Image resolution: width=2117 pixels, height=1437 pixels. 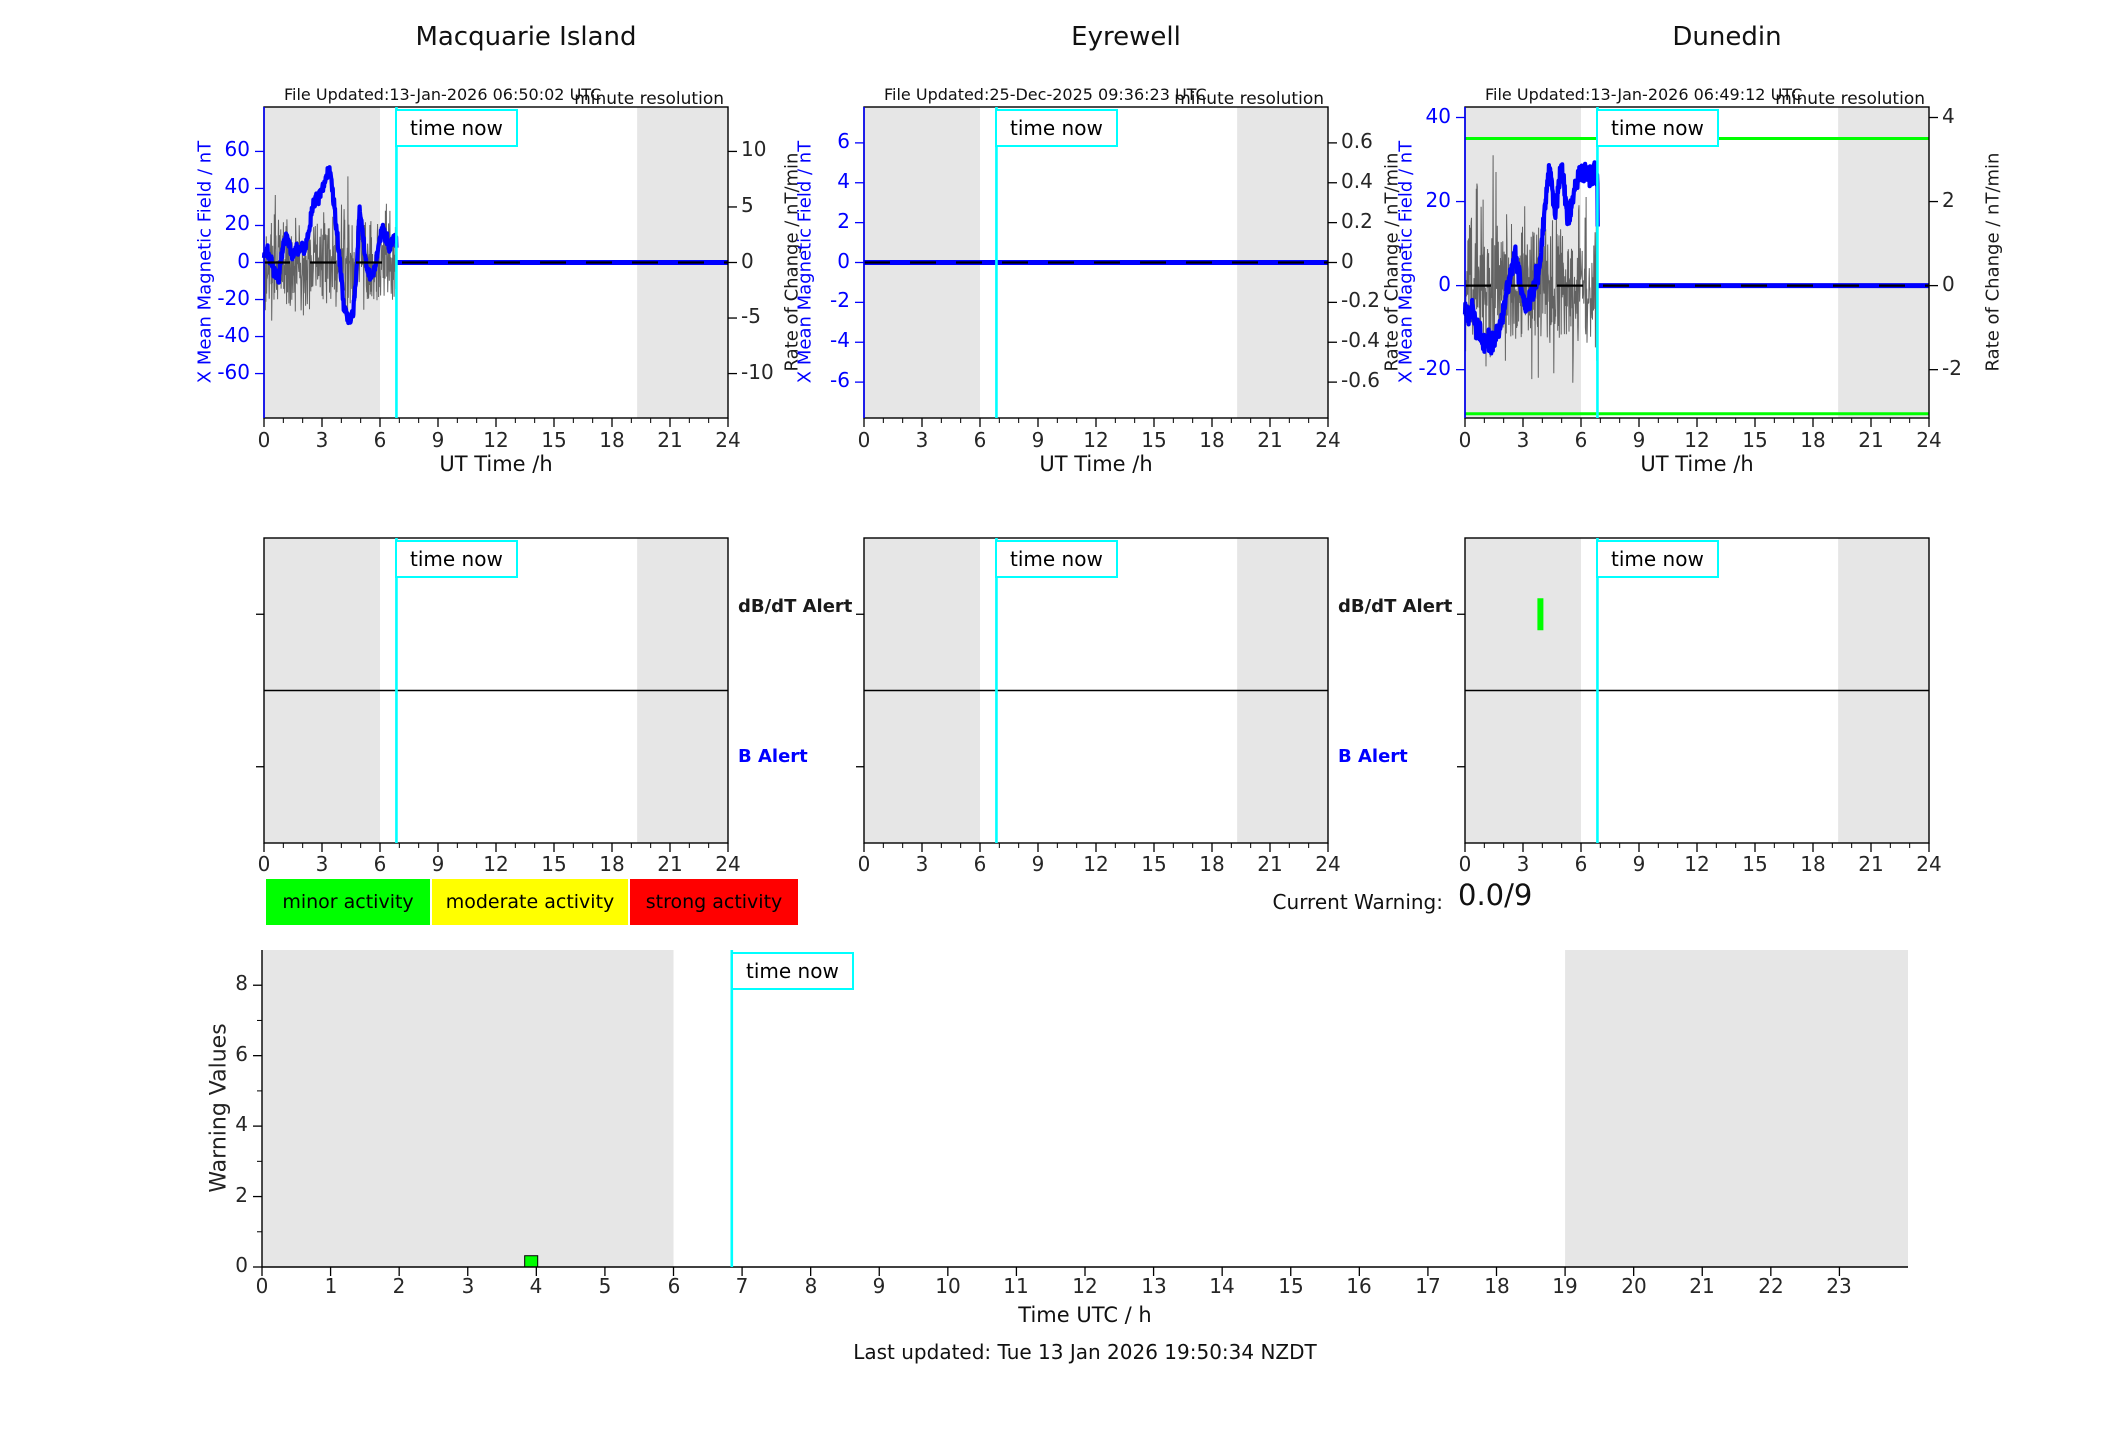 I want to click on file-updated-eyrewell: File Updated:25-Dec-2025 09:36:23 UTC, so click(x=1045, y=94).